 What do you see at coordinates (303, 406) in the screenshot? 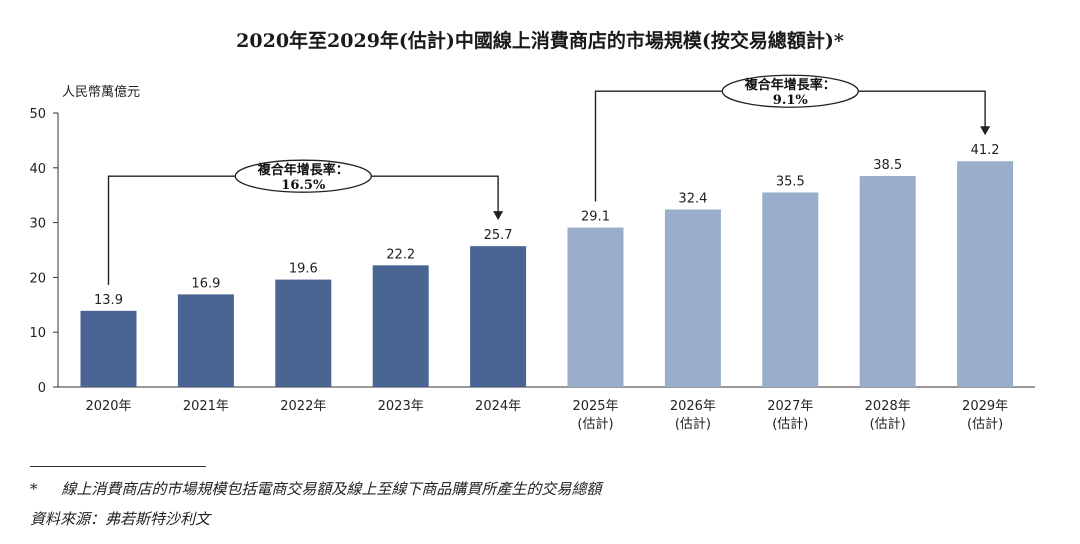
I see `x-tick-label: 2022年` at bounding box center [303, 406].